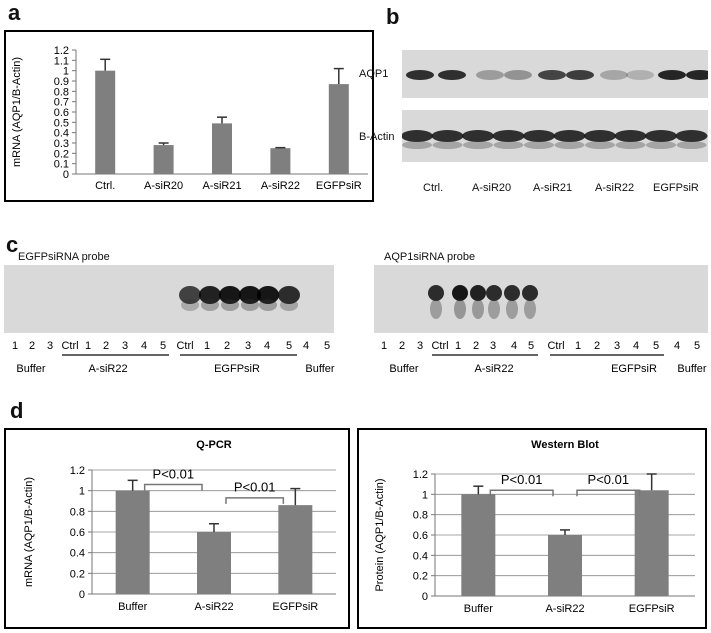  What do you see at coordinates (61, 61) in the screenshot?
I see `y-tick-label: 1.1` at bounding box center [61, 61].